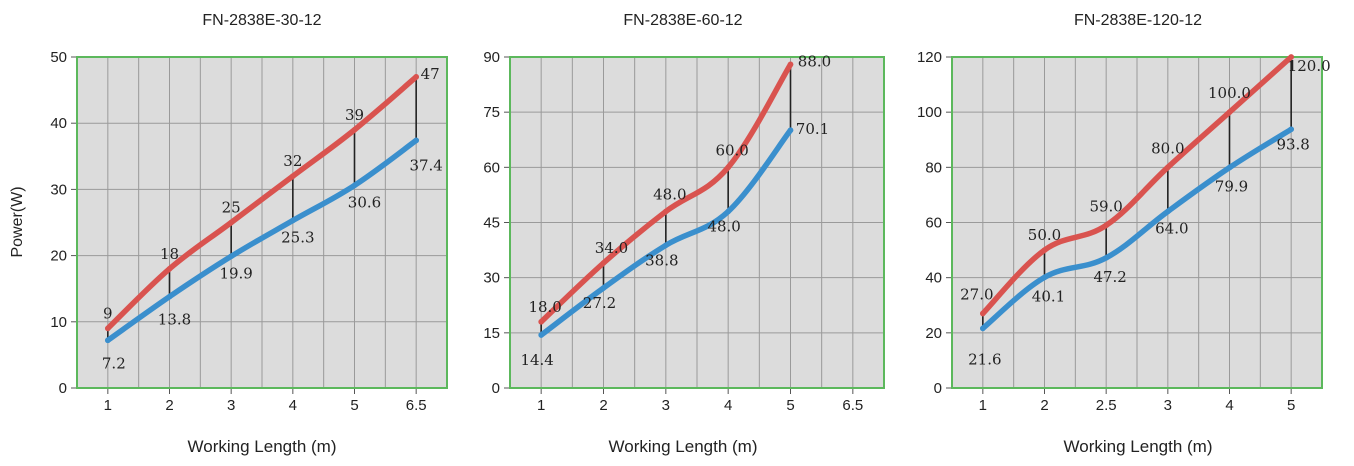  I want to click on data-label-upper: 47, so click(430, 74).